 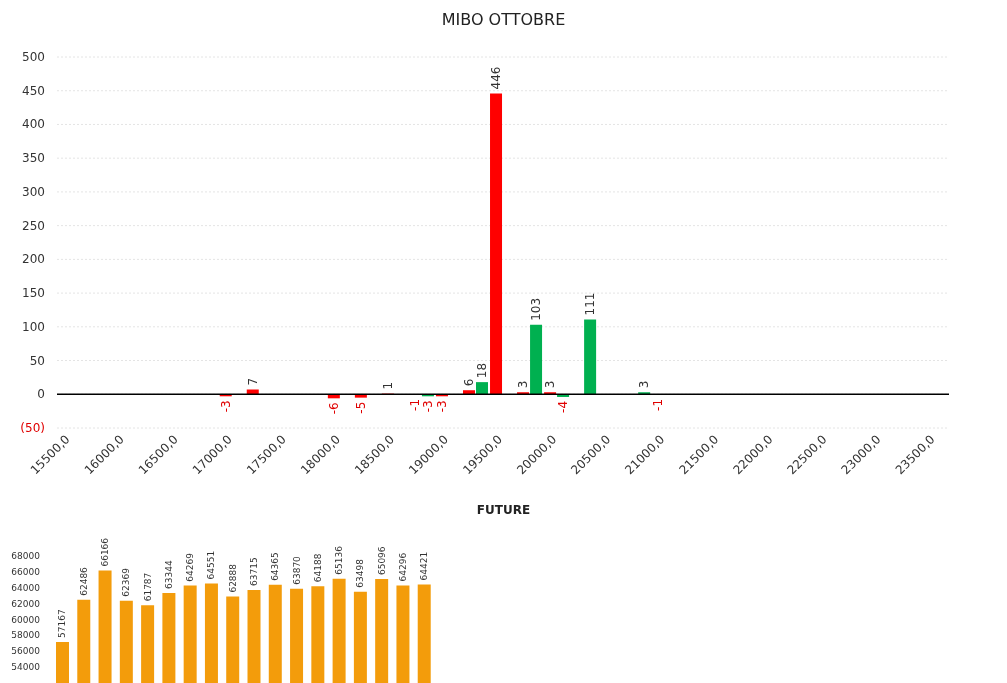 I want to click on data-label: 63715, so click(x=254, y=572).